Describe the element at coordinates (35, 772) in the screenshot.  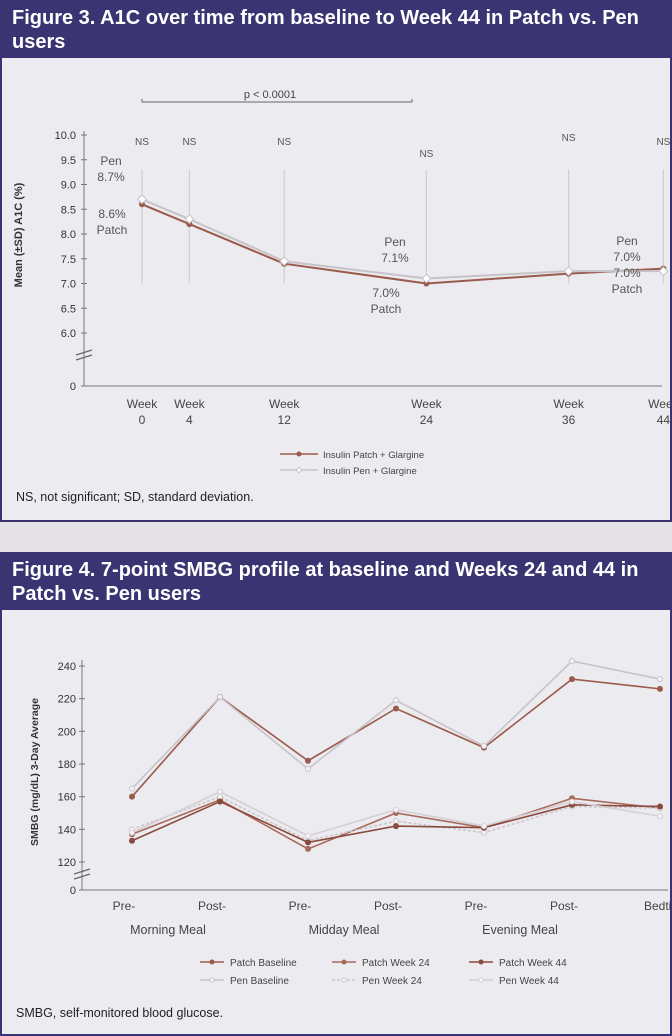
I see `y-axis-label: SMBG (mg/dL) 3-Day Average` at that location.